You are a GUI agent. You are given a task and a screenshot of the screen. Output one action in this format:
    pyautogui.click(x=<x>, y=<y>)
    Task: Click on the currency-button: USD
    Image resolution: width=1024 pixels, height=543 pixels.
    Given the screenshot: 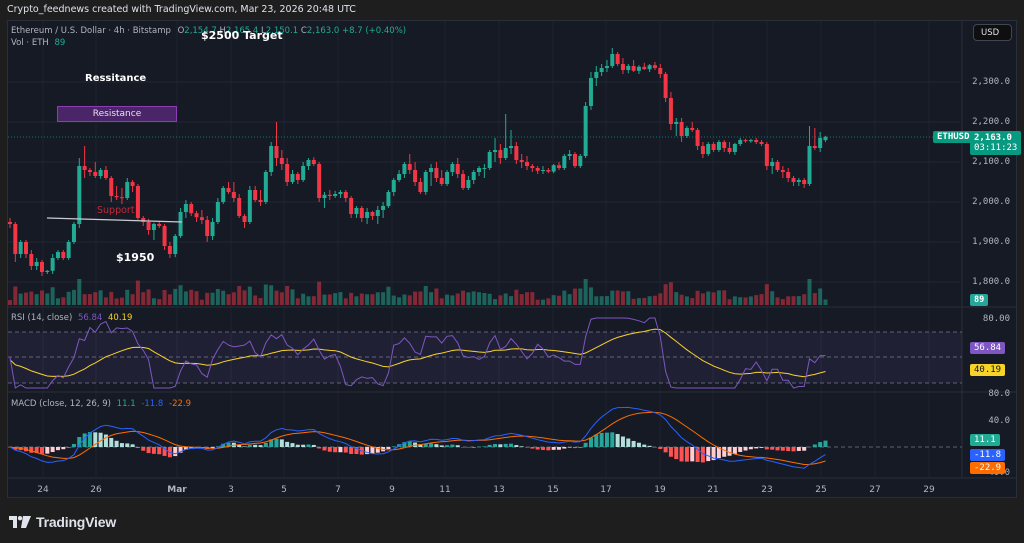 What is the action you would take?
    pyautogui.click(x=992, y=32)
    